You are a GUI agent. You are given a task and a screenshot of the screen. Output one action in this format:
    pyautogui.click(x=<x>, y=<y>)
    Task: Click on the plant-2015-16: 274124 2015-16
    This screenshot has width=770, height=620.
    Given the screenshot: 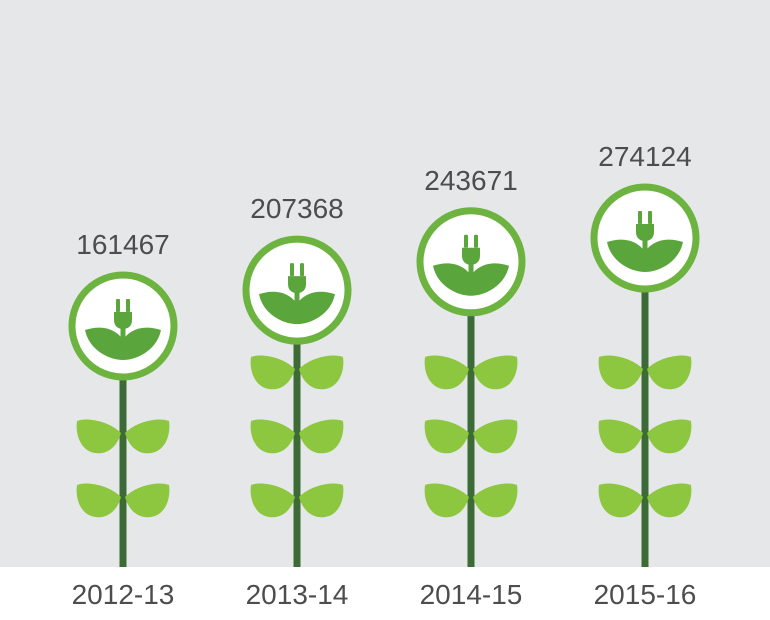 What is the action you would take?
    pyautogui.click(x=645, y=375)
    